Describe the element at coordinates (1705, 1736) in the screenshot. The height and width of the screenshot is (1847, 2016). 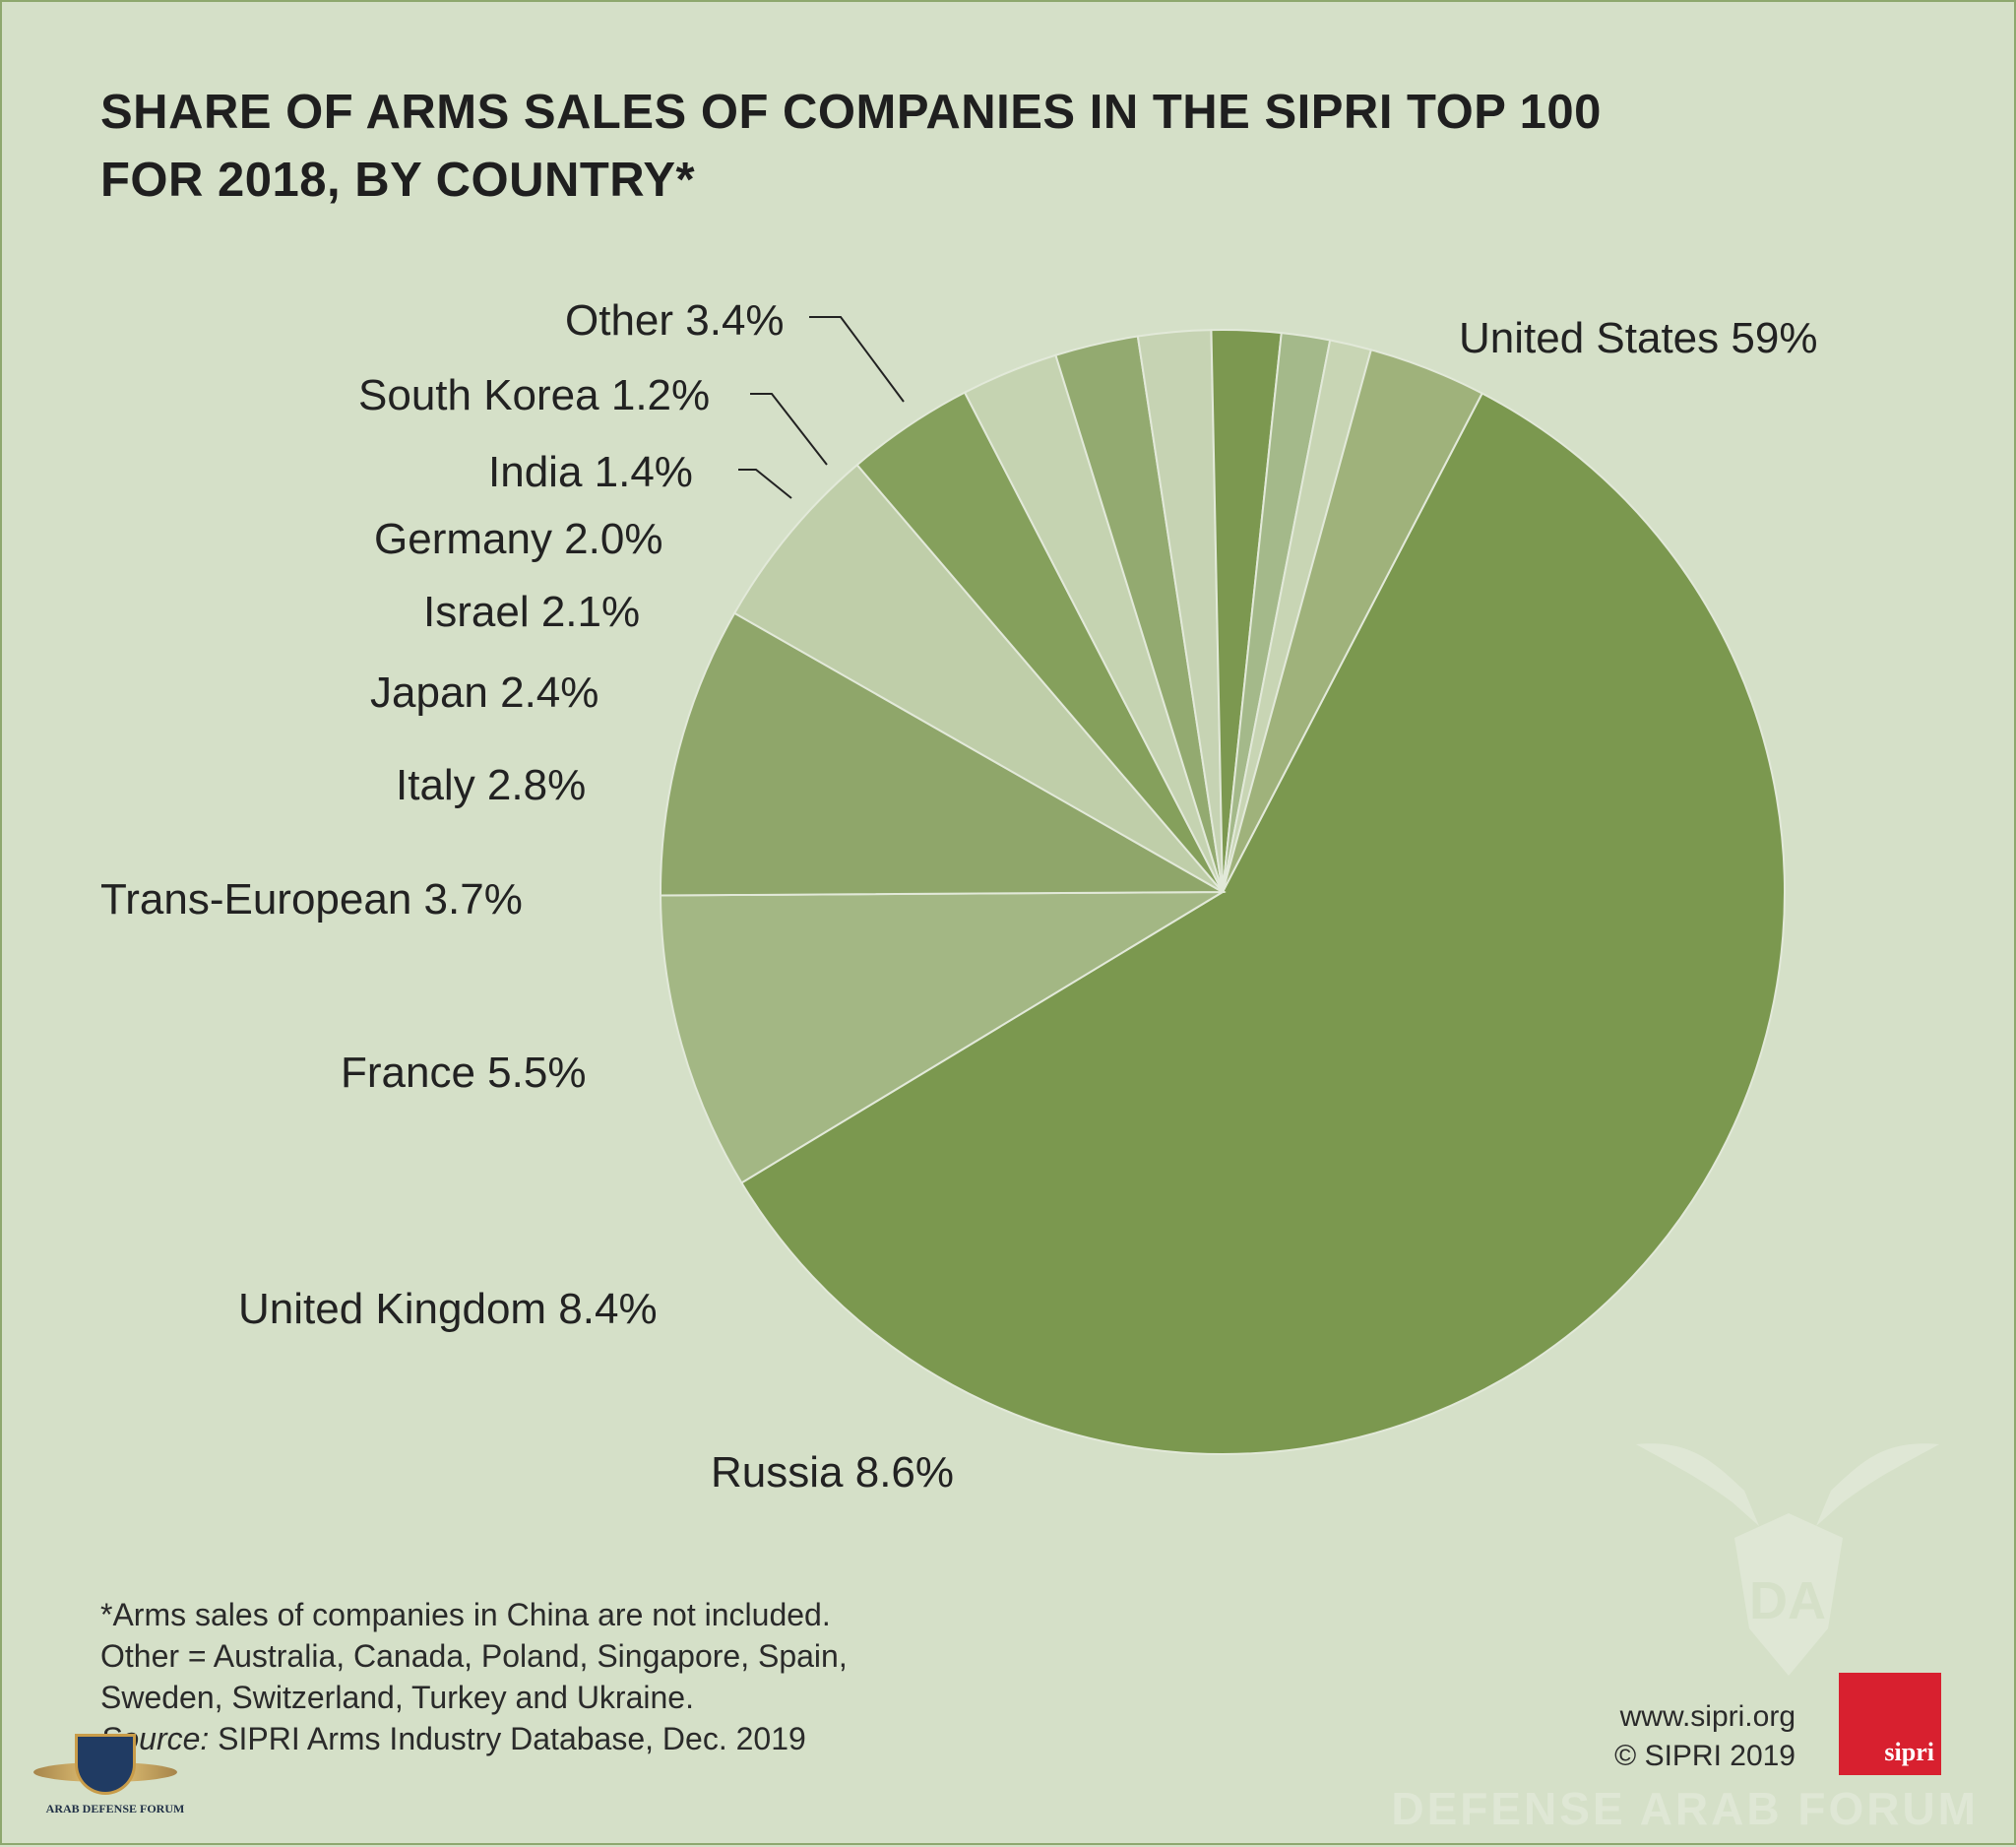
I see `site-credit: www.sipri.org © SIPRI 2019` at that location.